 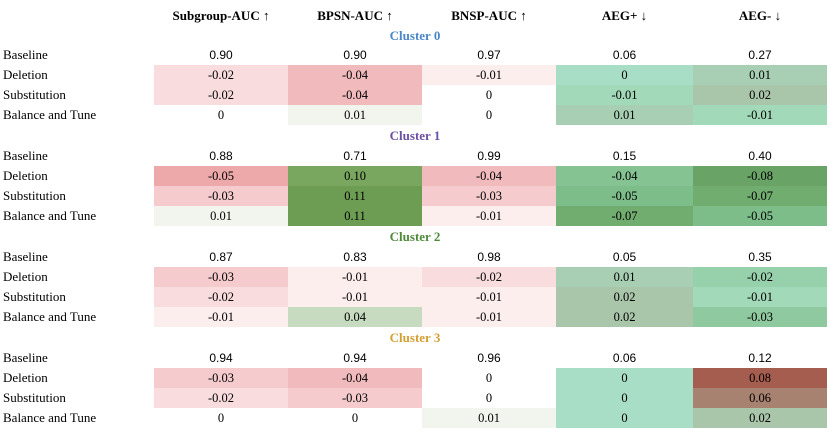 I want to click on cell-bpsn-auc: 0.71, so click(x=355, y=156).